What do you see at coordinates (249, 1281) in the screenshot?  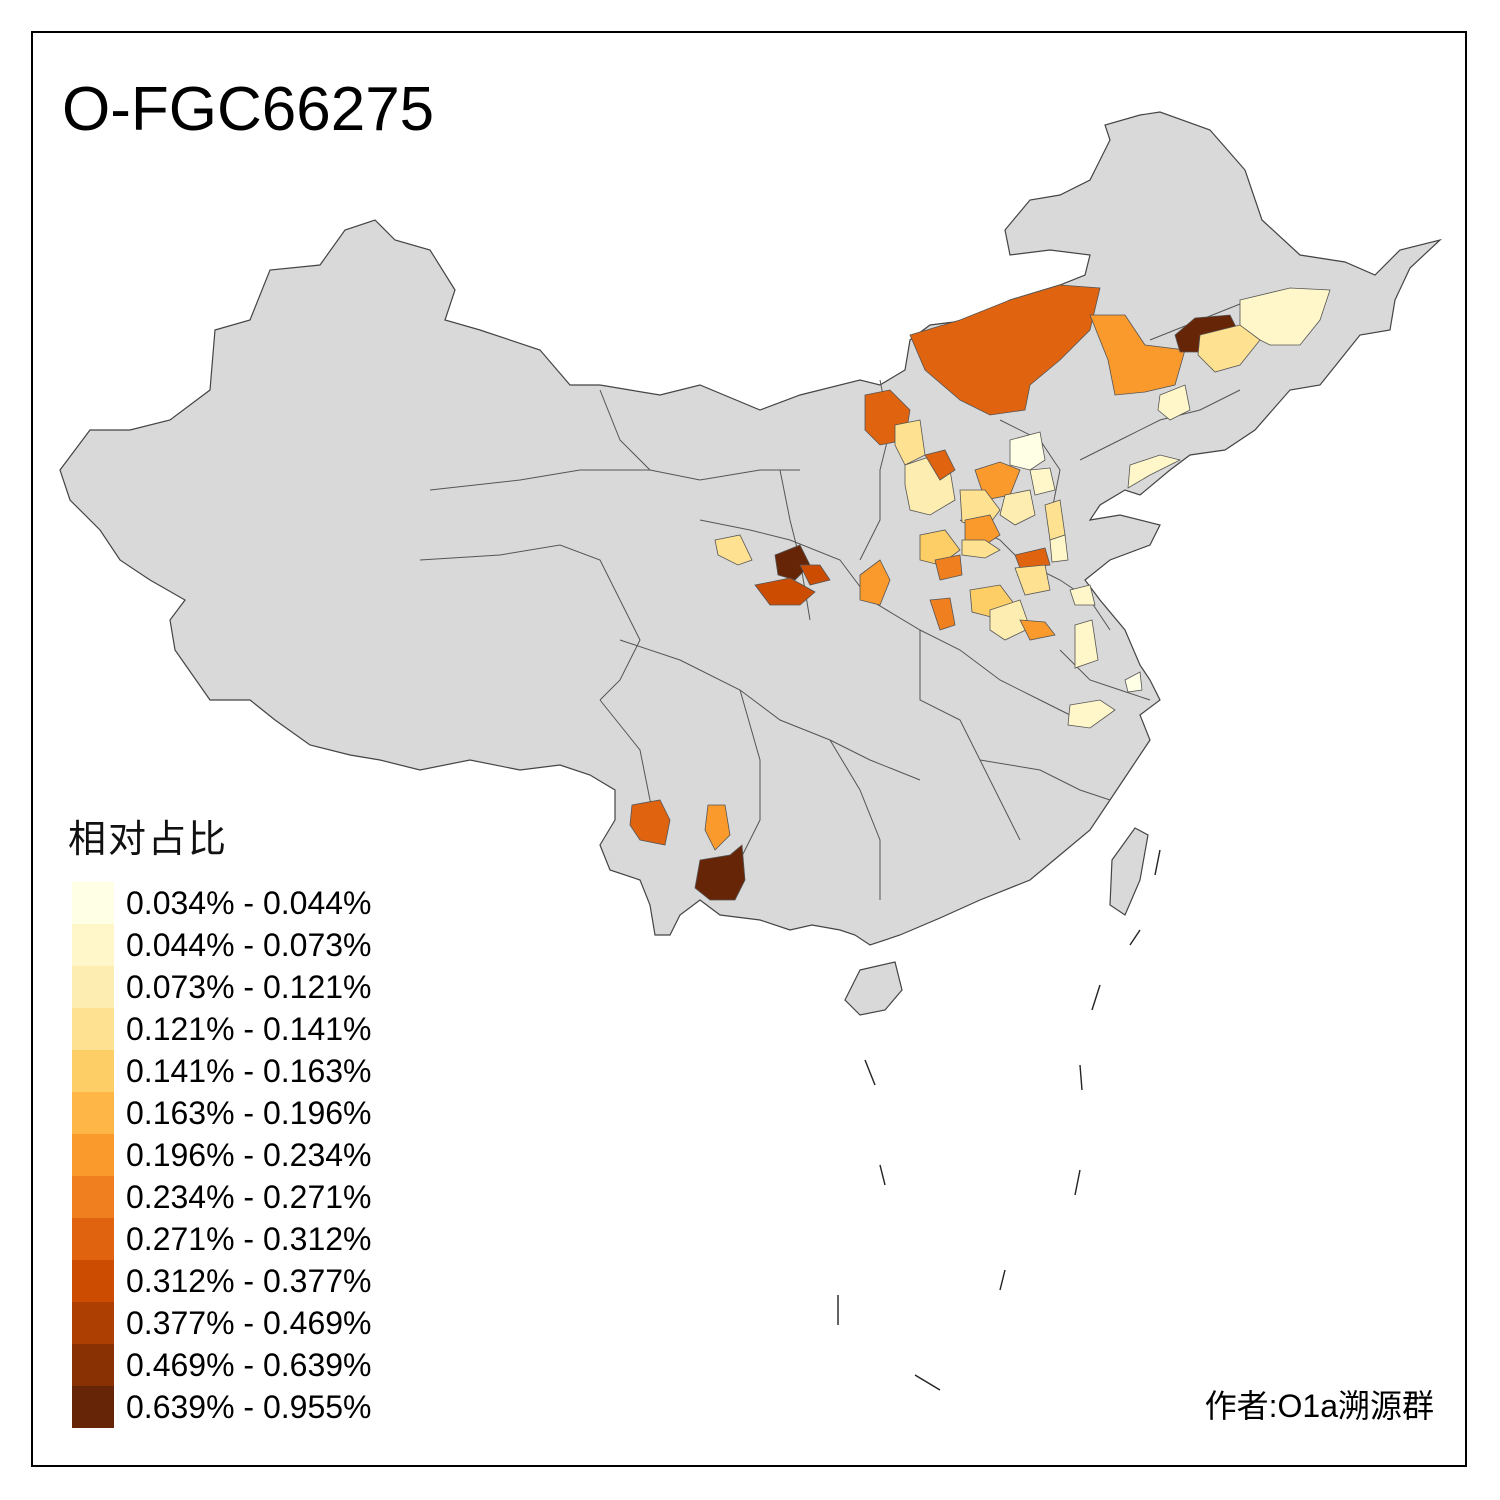 I see `legend-label: 0.312% - 0.377%` at bounding box center [249, 1281].